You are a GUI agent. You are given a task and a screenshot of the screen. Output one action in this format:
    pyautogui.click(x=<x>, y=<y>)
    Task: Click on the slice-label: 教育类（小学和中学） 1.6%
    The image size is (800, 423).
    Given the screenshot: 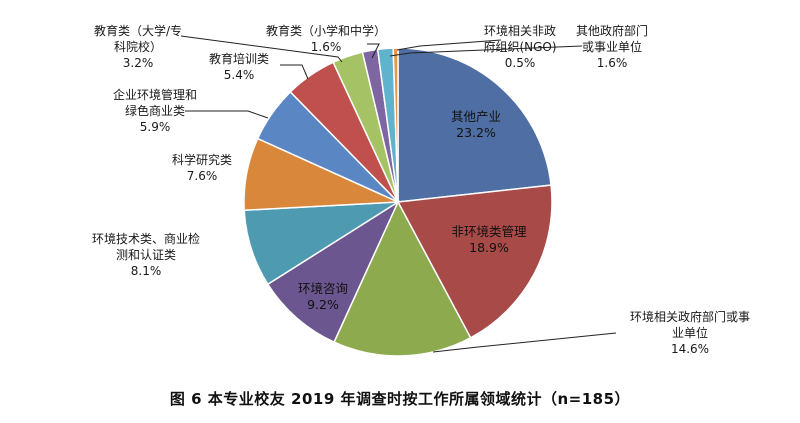 What is the action you would take?
    pyautogui.click(x=326, y=38)
    